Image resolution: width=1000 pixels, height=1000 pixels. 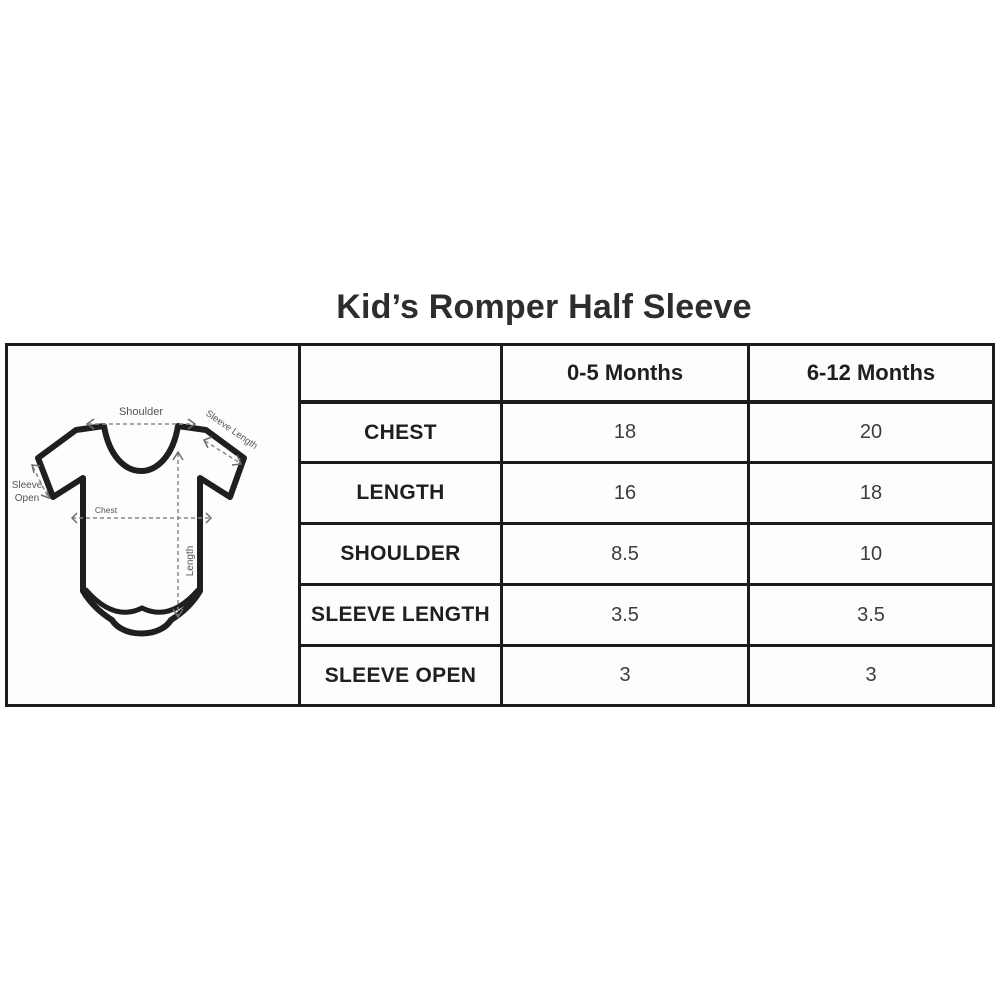 I want to click on page-title: Kid’s Romper Half Sleeve, so click(x=544, y=307).